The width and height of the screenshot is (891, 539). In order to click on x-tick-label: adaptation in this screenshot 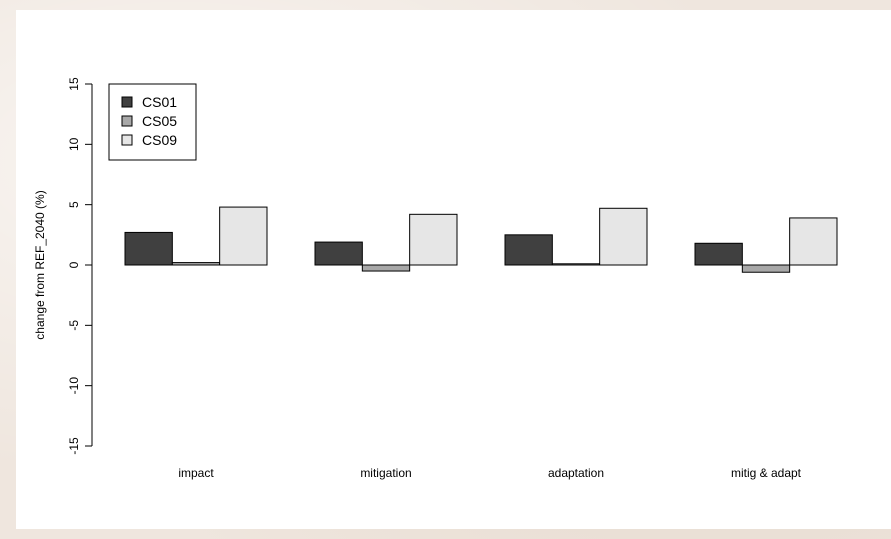, I will do `click(576, 473)`.